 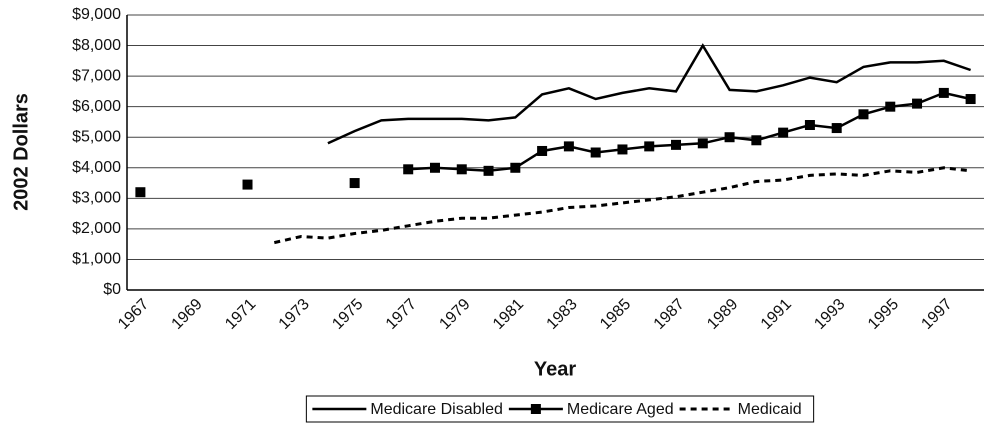 What do you see at coordinates (722, 314) in the screenshot?
I see `x-tick-label: 1989` at bounding box center [722, 314].